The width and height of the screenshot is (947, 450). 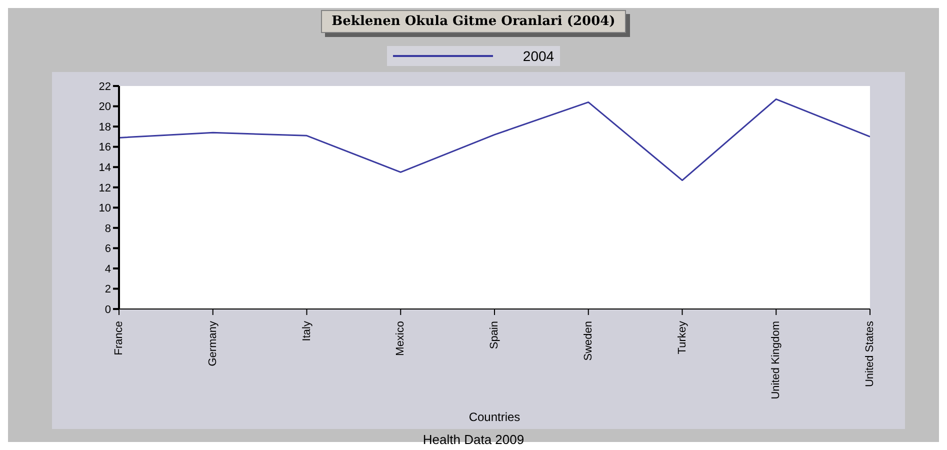 I want to click on y-tick-label: 20, so click(x=104, y=107).